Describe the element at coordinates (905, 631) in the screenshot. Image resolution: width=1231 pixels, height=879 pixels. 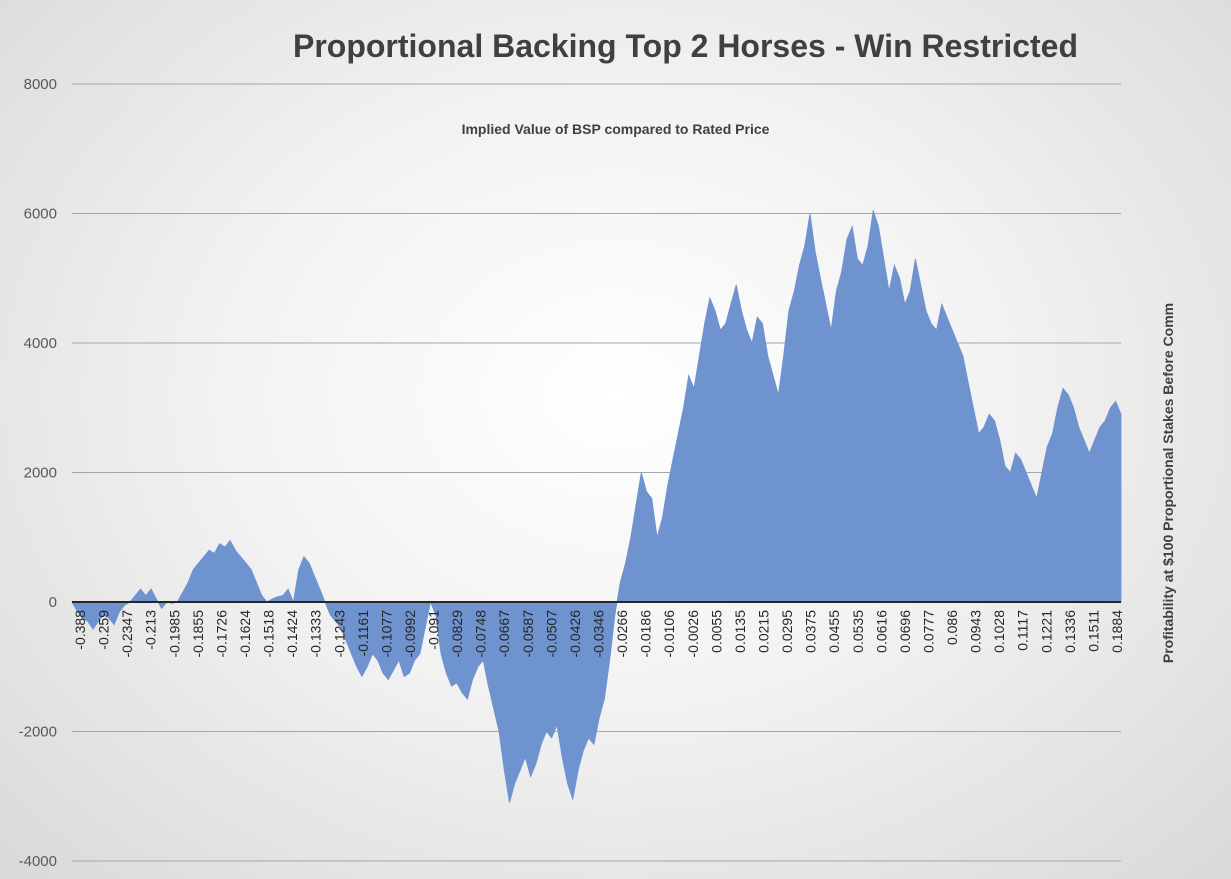
I see `x-tick-label: 0.0696` at that location.